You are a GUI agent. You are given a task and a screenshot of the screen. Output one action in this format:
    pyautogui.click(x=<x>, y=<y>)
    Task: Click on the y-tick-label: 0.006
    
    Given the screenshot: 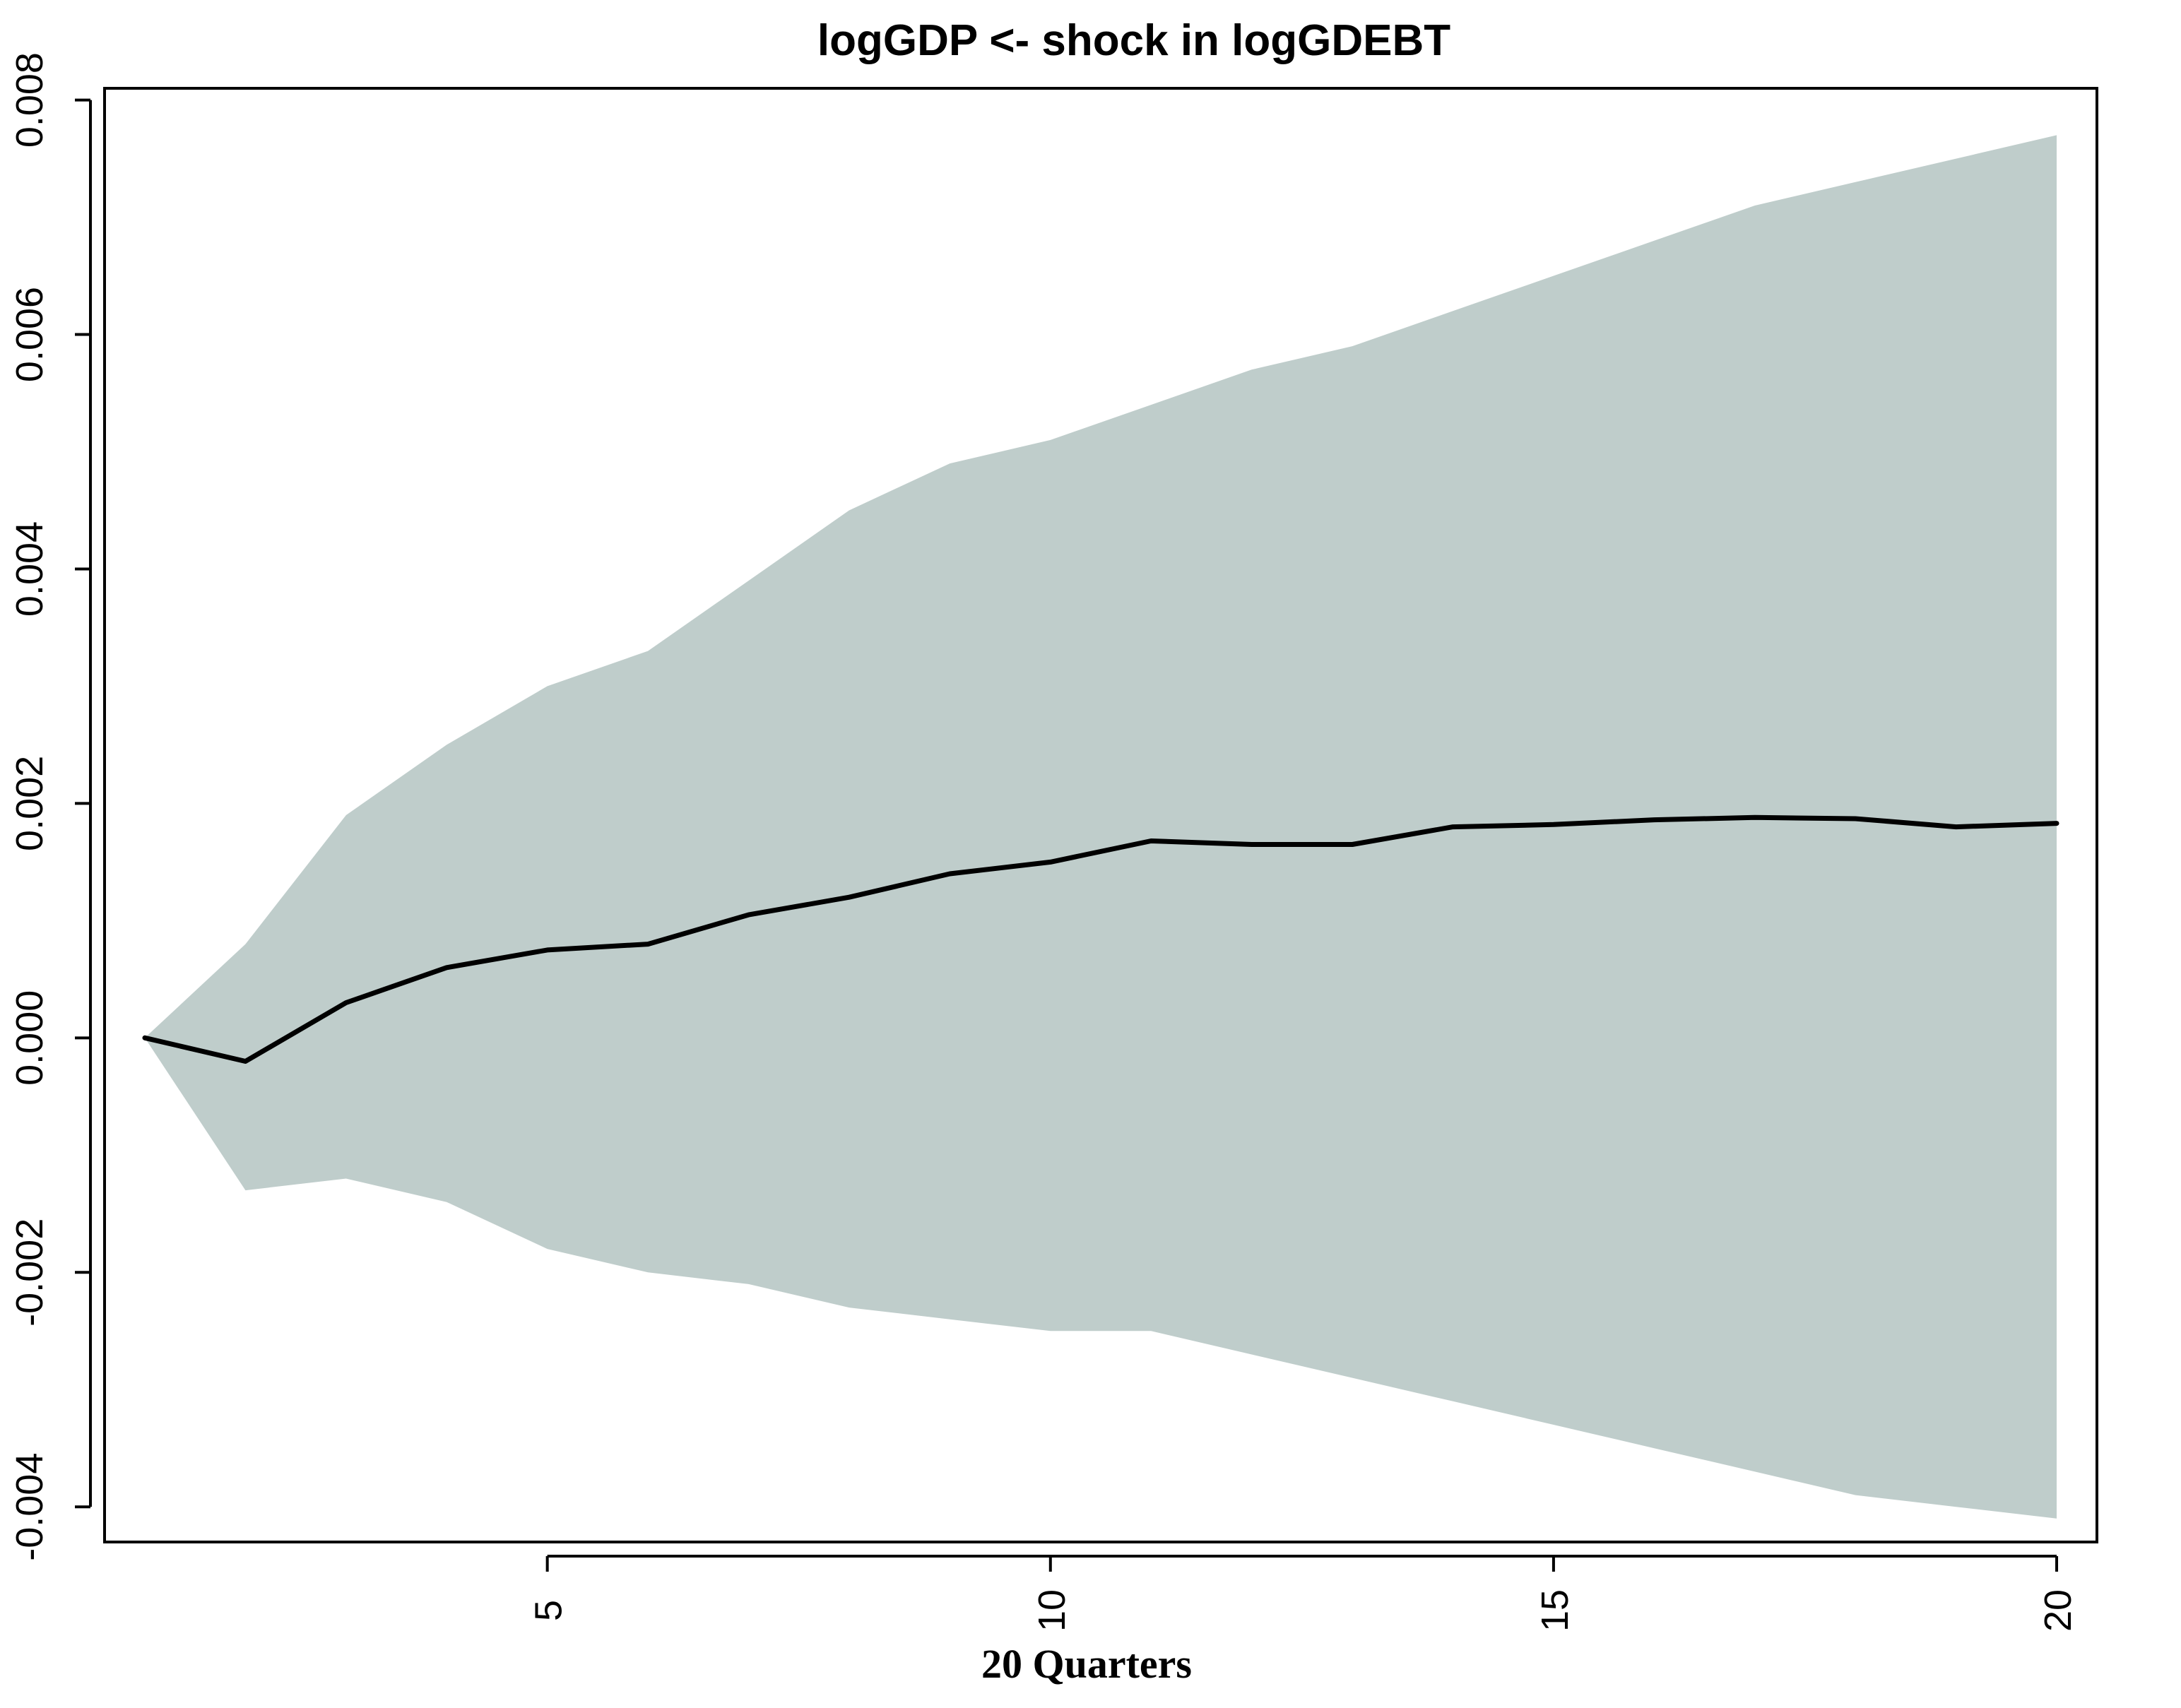 What is the action you would take?
    pyautogui.click(x=29, y=334)
    